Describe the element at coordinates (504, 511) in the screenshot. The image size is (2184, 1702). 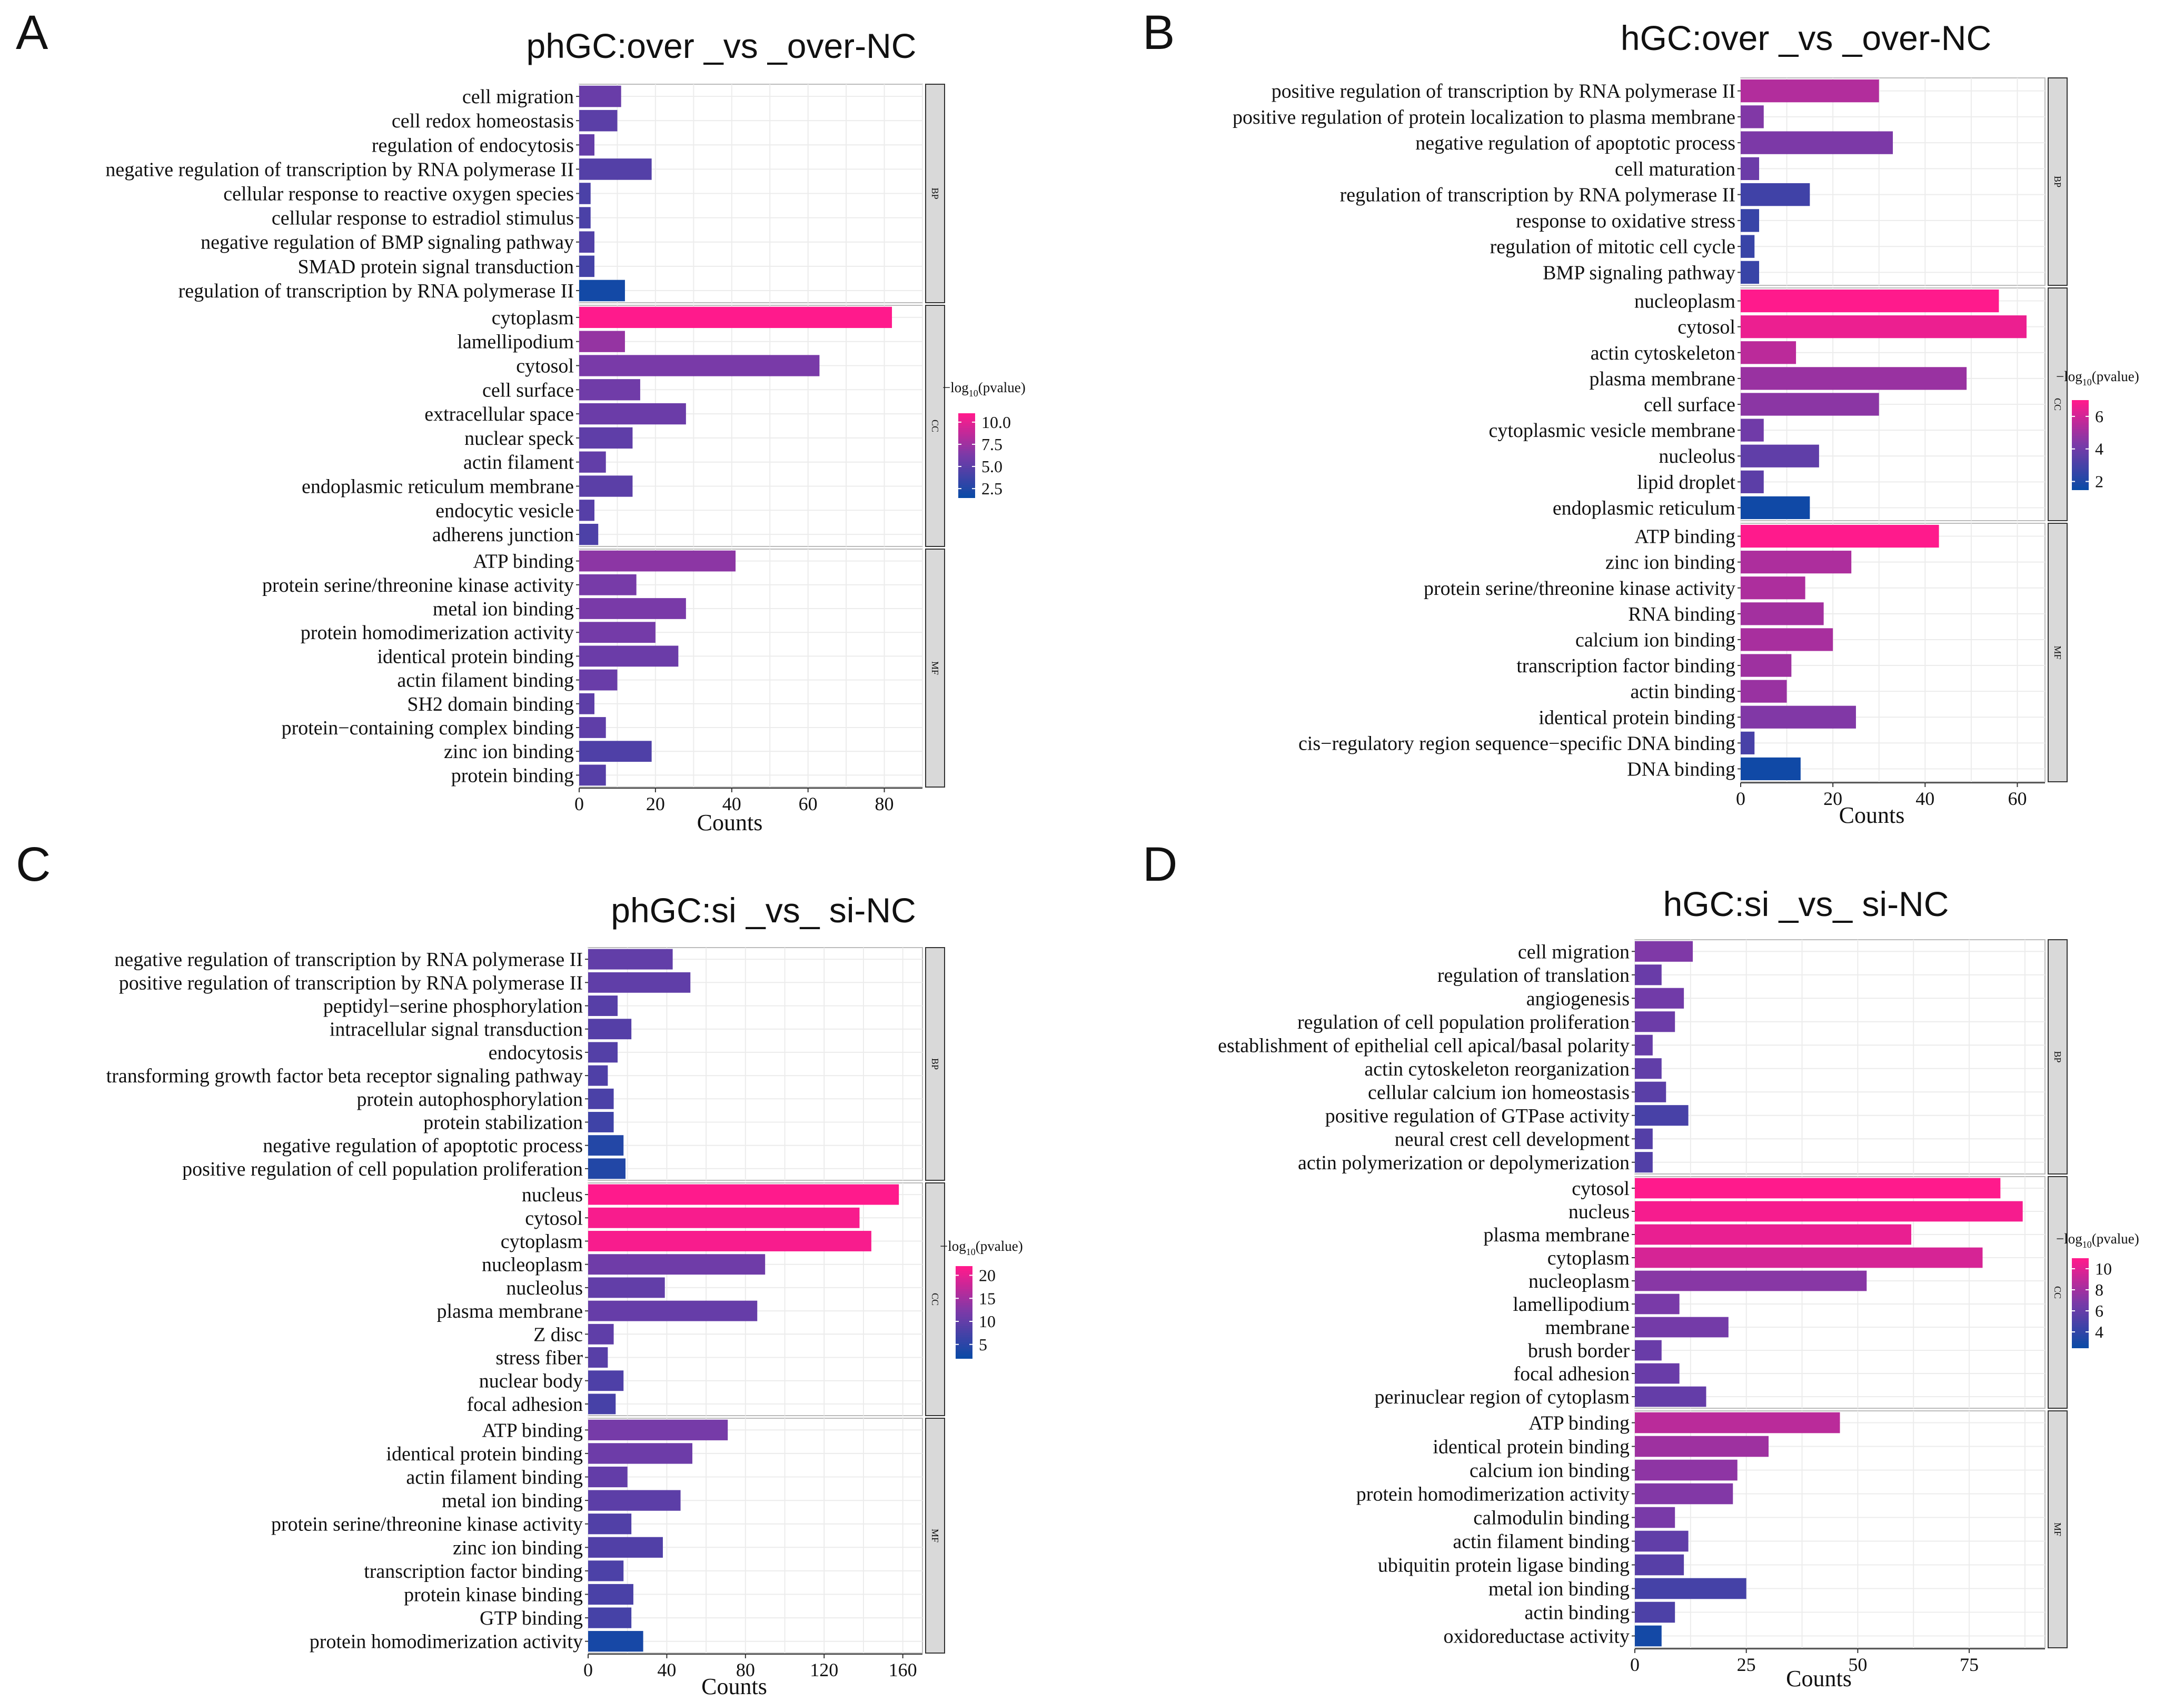
I see `category-label: endocytic vesicle` at that location.